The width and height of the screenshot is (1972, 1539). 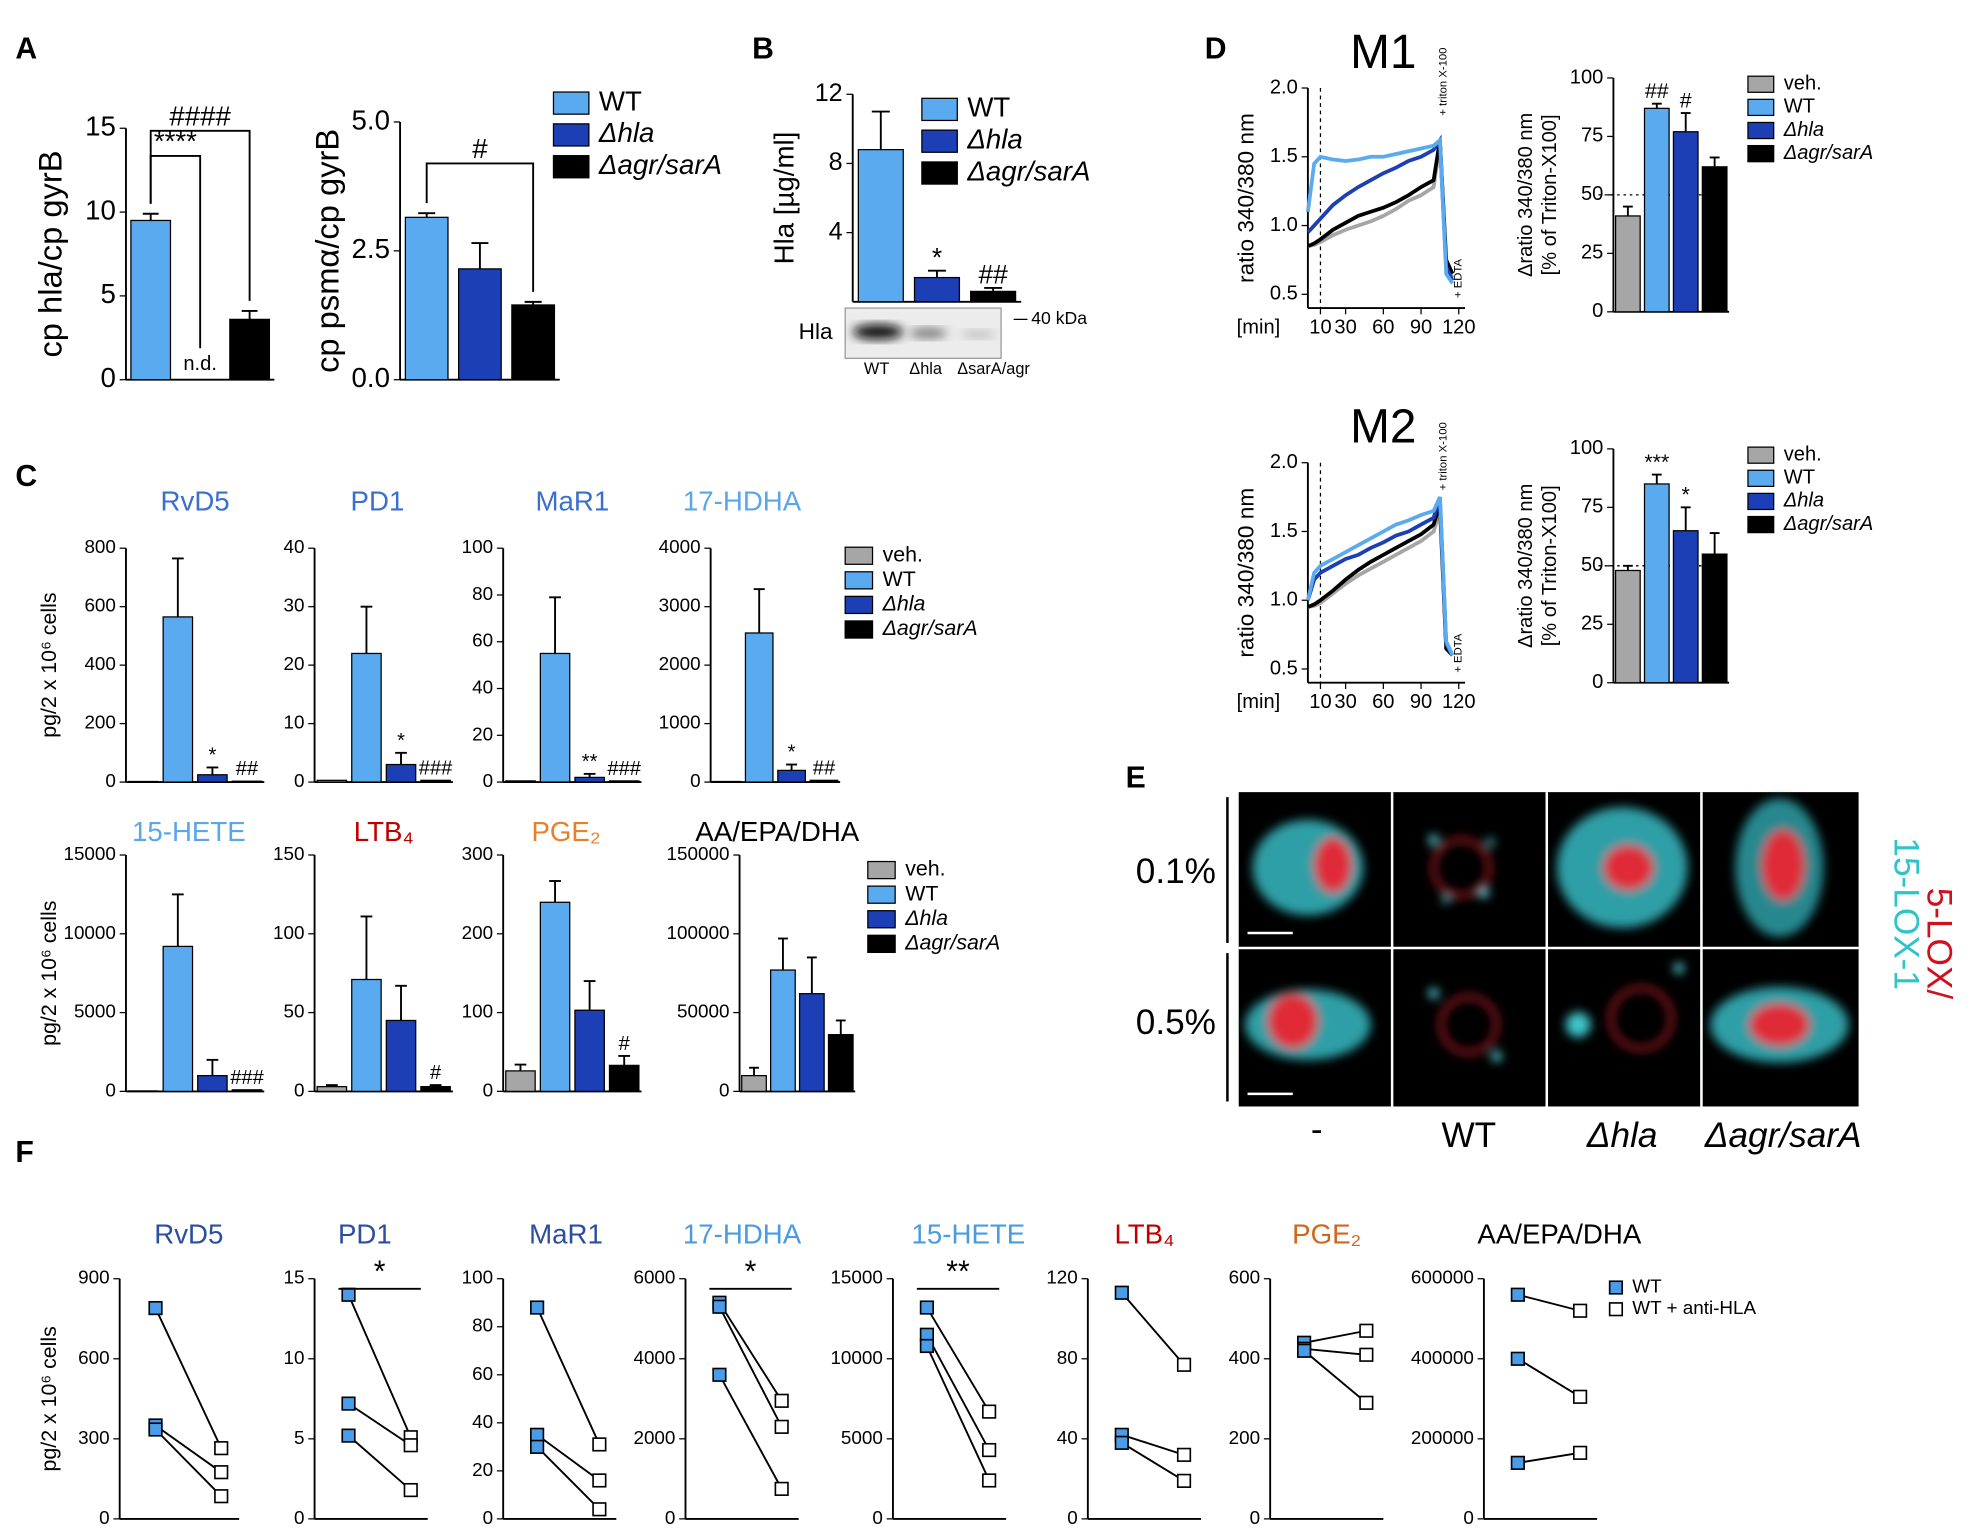 What do you see at coordinates (572, 500) in the screenshot?
I see `chart-title: MaR1` at bounding box center [572, 500].